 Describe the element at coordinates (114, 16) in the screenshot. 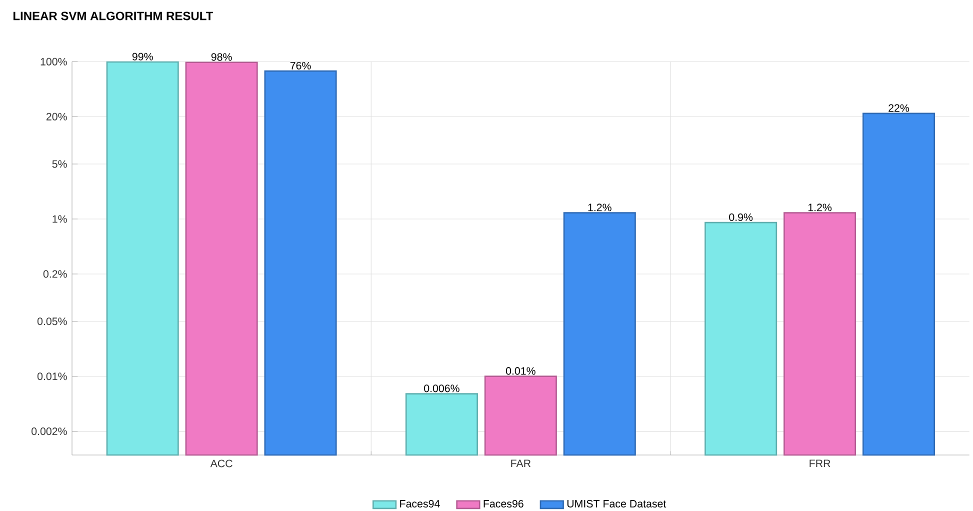

I see `chart-title: LINEAR SVM ALGORITHM RESULT` at that location.